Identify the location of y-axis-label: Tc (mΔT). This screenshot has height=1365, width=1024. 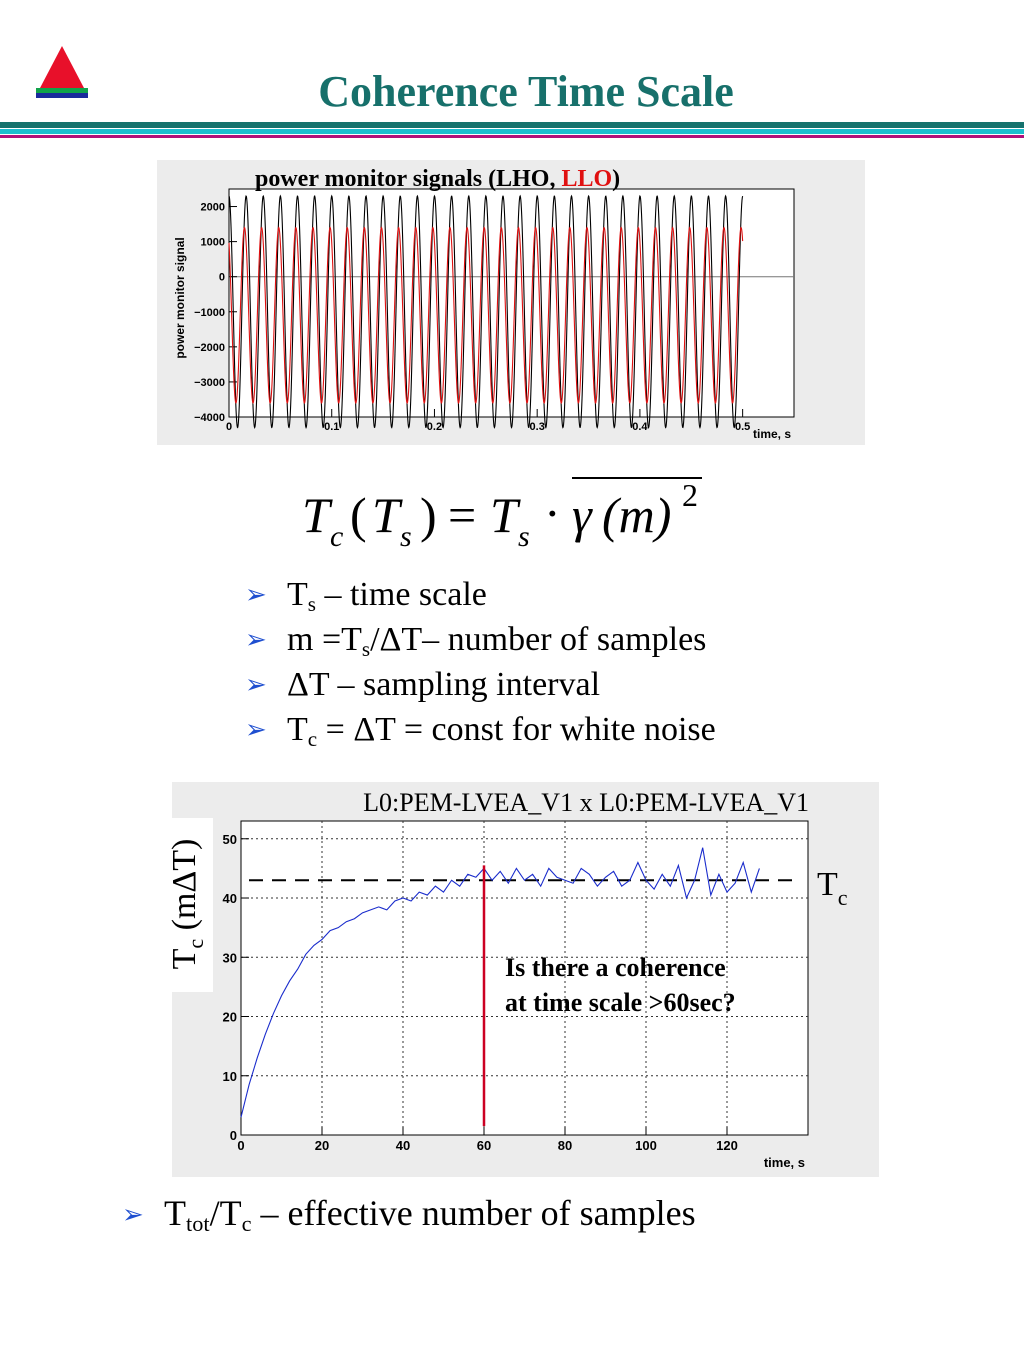
(187, 904).